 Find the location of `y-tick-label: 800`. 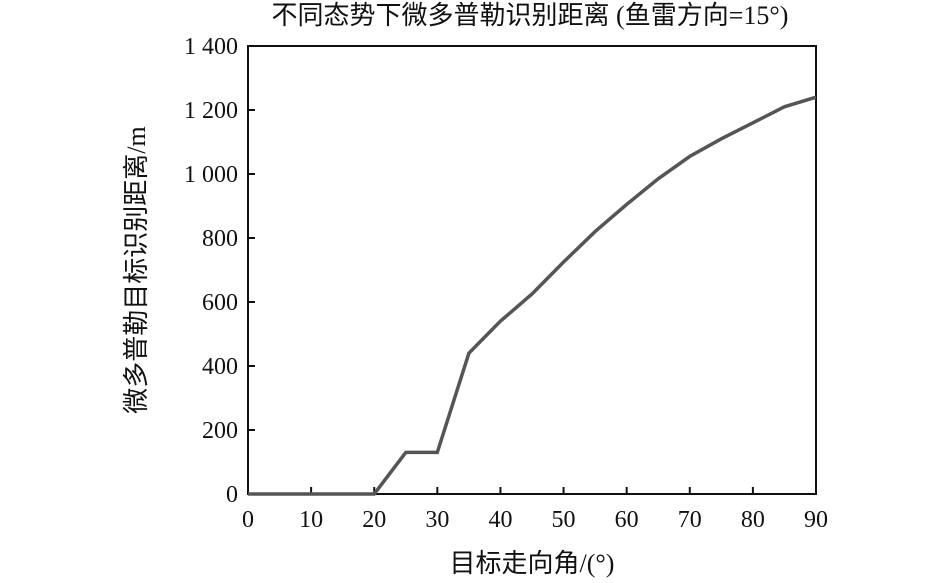

y-tick-label: 800 is located at coordinates (220, 239).